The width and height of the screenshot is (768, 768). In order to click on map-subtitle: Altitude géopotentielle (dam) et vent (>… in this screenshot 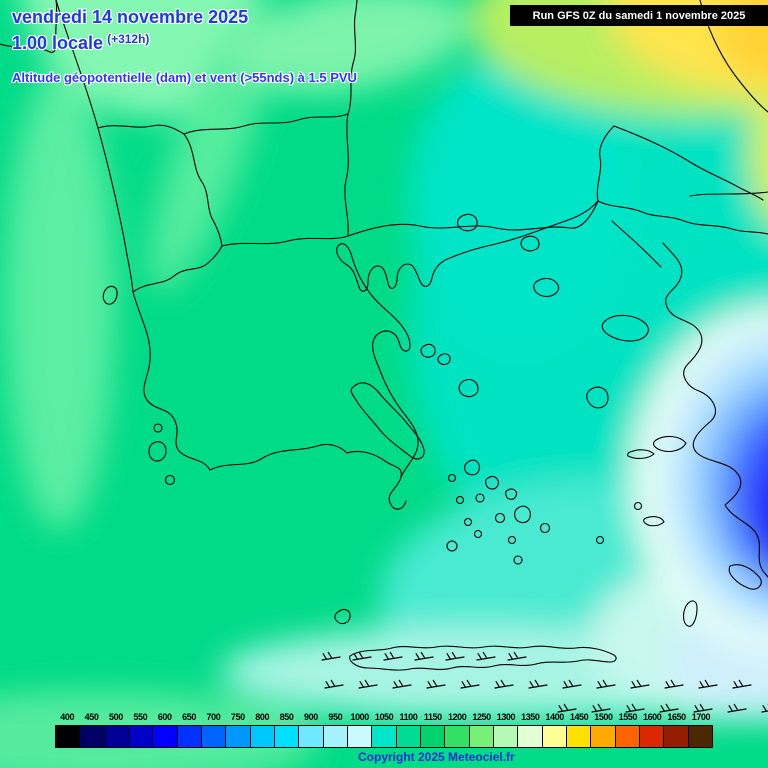, I will do `click(184, 77)`.